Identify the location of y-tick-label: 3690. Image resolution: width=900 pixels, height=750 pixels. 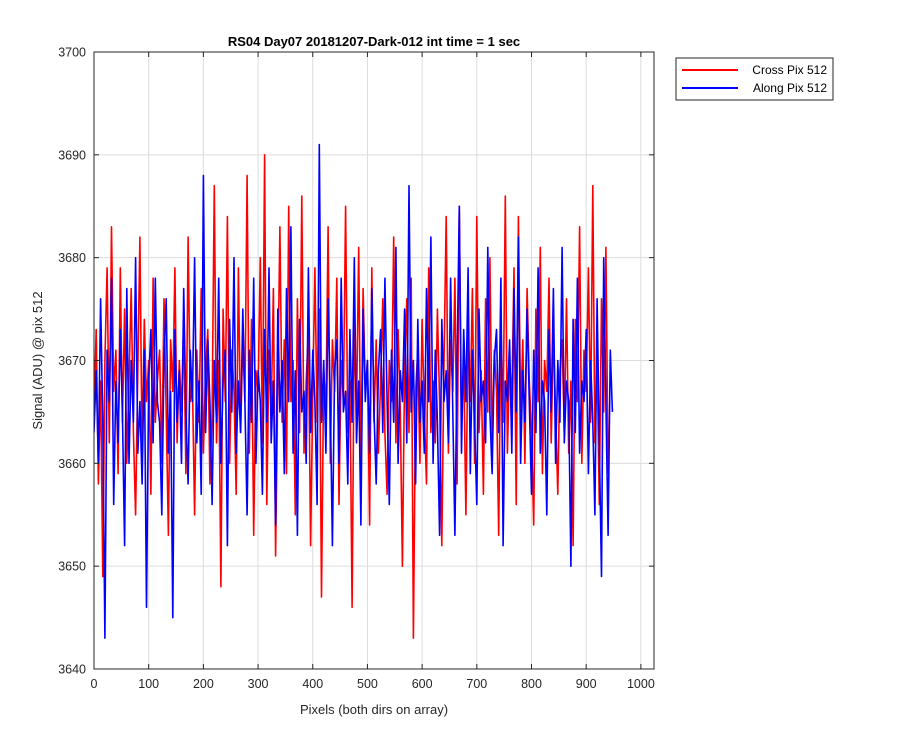
(72, 155).